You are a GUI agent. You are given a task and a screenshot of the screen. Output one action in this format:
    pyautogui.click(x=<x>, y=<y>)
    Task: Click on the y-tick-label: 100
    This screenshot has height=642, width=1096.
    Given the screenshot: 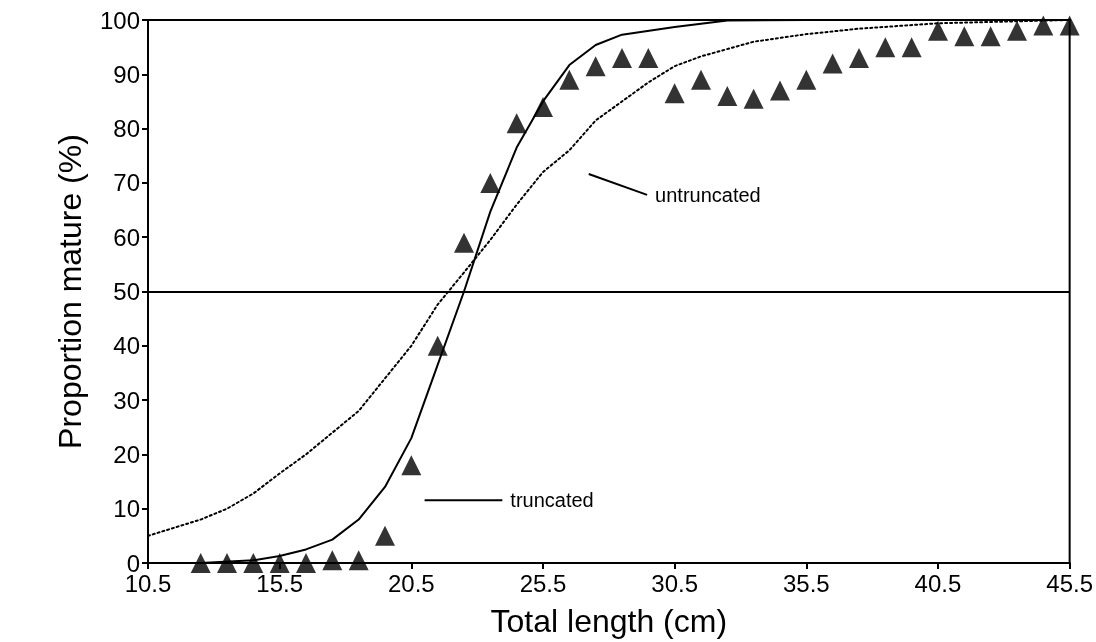 What is the action you would take?
    pyautogui.click(x=119, y=20)
    